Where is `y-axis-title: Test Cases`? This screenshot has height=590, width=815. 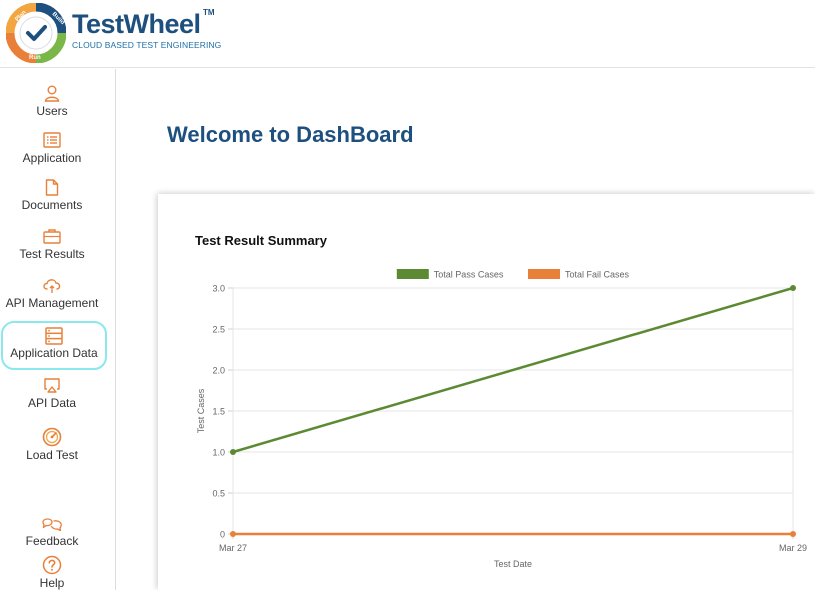 y-axis-title: Test Cases is located at coordinates (201, 410).